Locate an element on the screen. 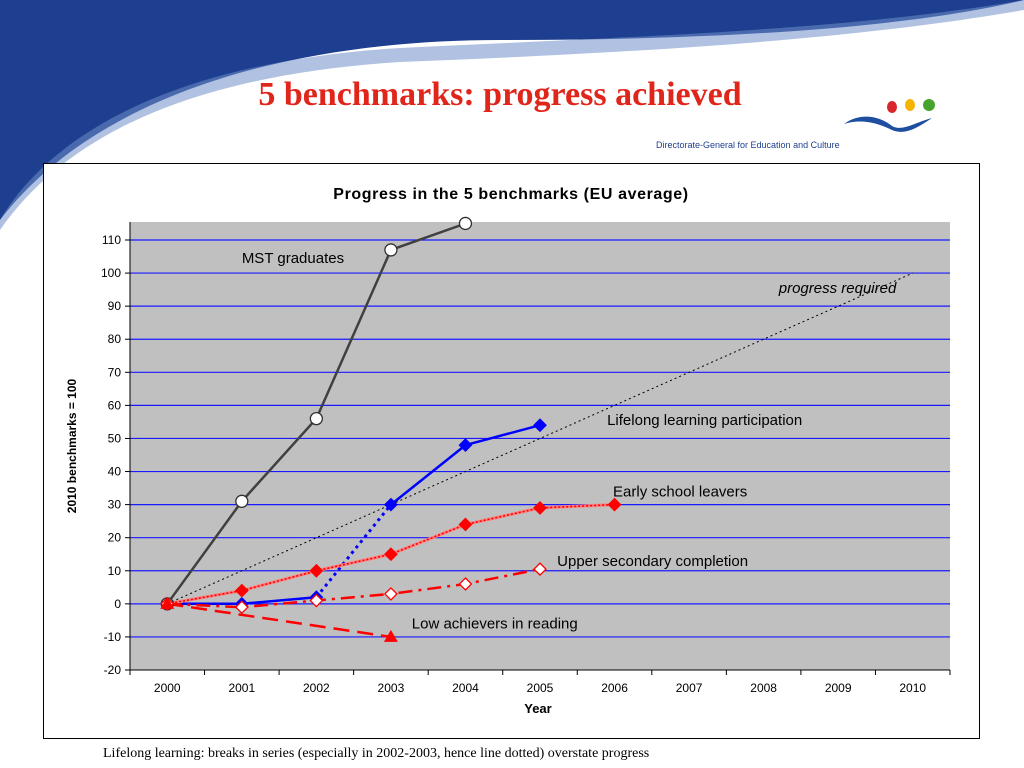 The height and width of the screenshot is (768, 1024). series-upper-secondary-completion-line is located at coordinates (354, 588).